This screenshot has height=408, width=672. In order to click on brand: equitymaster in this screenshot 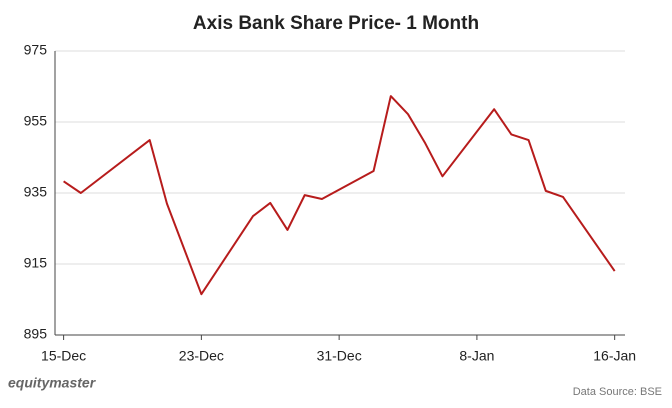, I will do `click(52, 383)`.